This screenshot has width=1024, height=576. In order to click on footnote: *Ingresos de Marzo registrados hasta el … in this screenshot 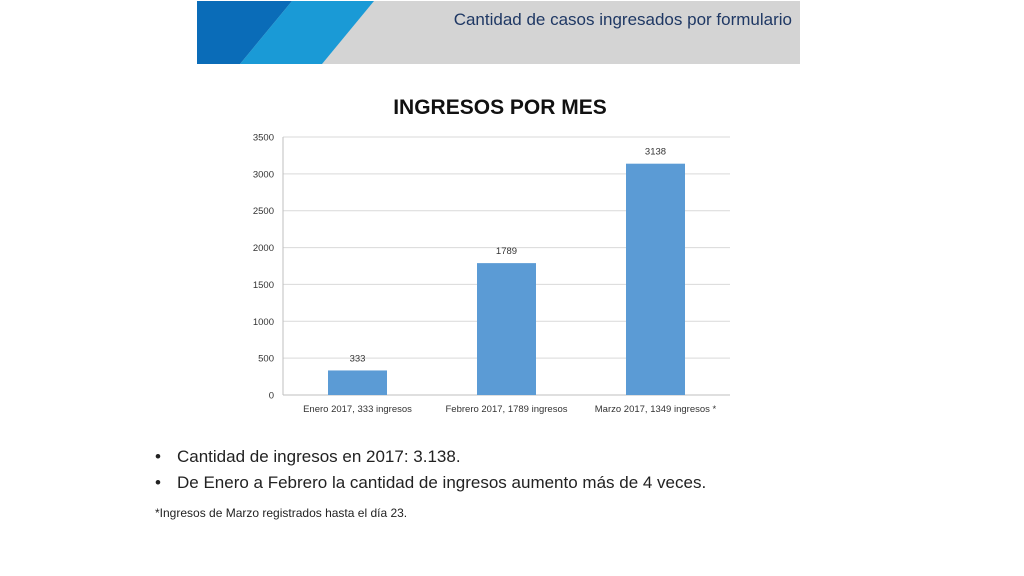, I will do `click(281, 513)`.